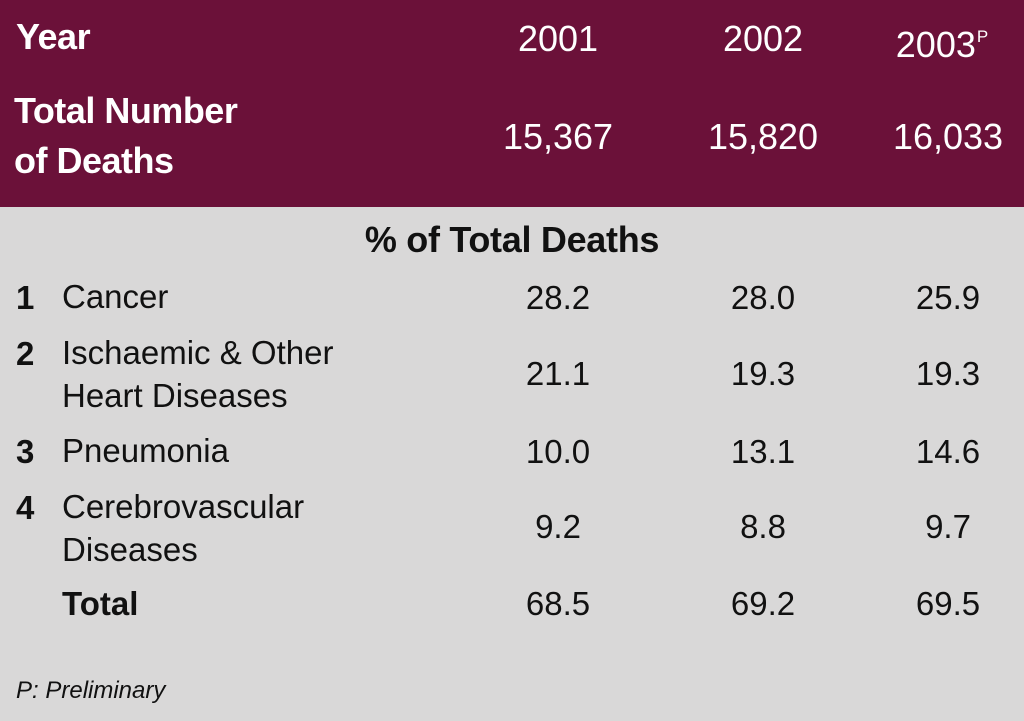 The width and height of the screenshot is (1024, 721). Describe the element at coordinates (25, 507) in the screenshot. I see `row-4-rank: 4` at that location.